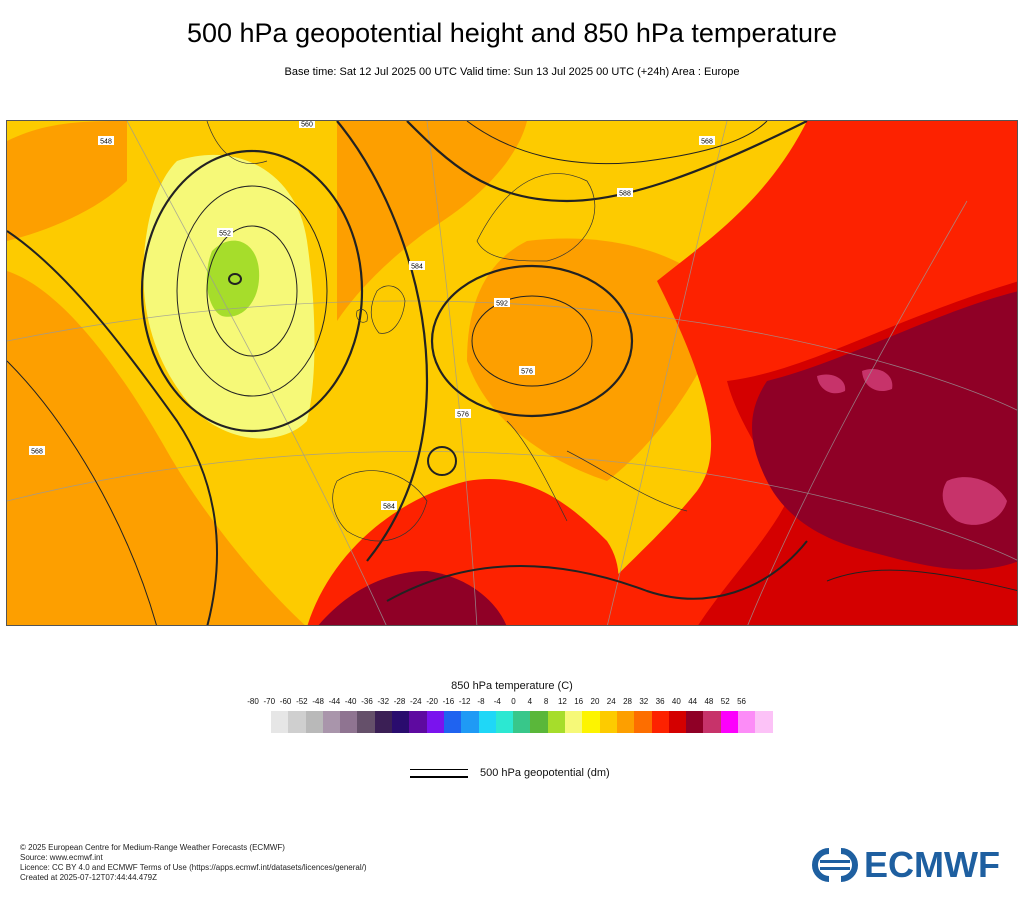 This screenshot has height=922, width=1024. What do you see at coordinates (932, 864) in the screenshot?
I see `ecmwf-logo-text: ECMWF` at bounding box center [932, 864].